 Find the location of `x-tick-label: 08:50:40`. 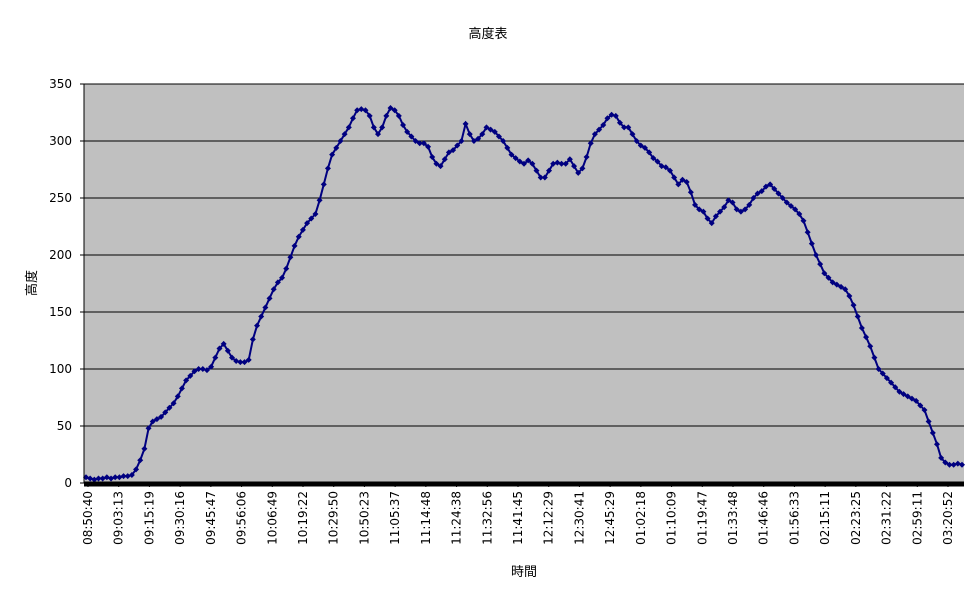

x-tick-label: 08:50:40 is located at coordinates (88, 518).